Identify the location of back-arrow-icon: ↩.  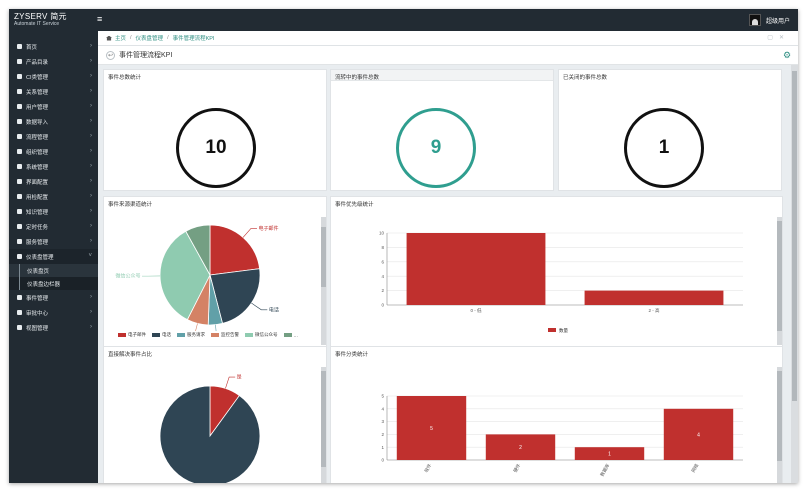
(110, 55).